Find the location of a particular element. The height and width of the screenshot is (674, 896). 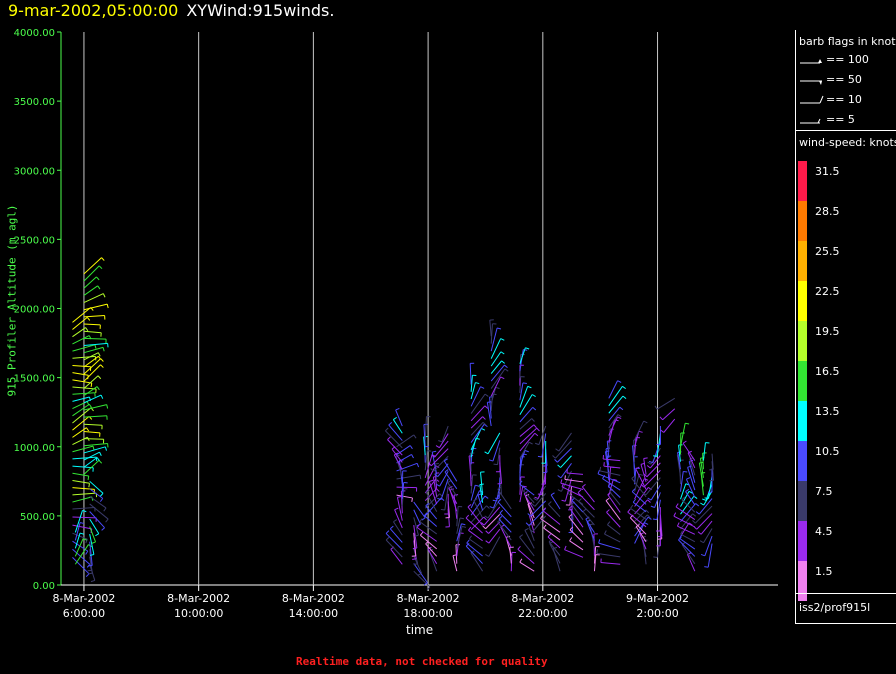

y-tick-label: 2000.00 is located at coordinates (34, 310).